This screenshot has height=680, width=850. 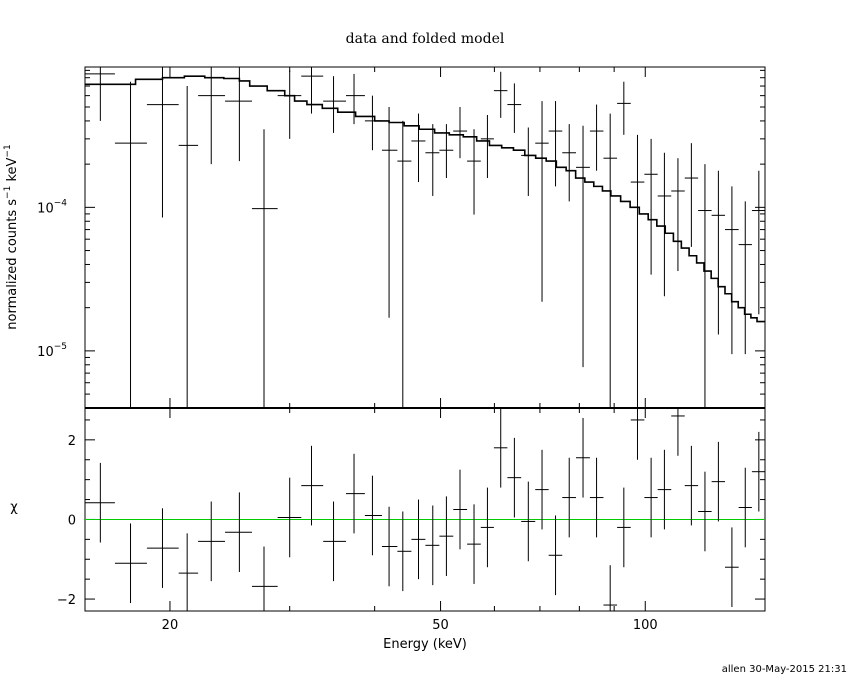 I want to click on footer-stamp: allen 30-May-2015 21:31, so click(x=784, y=669).